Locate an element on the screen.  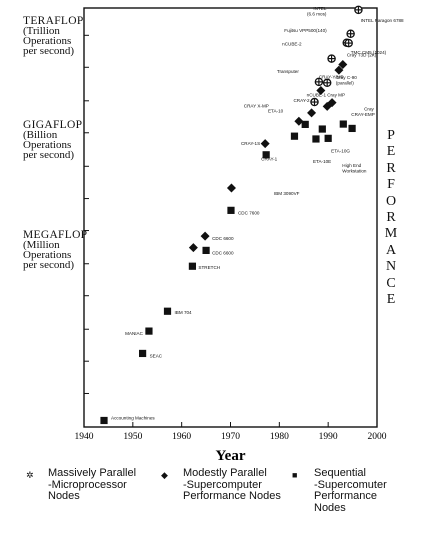
point-label-line: SEAC is located at coordinates (156, 355).